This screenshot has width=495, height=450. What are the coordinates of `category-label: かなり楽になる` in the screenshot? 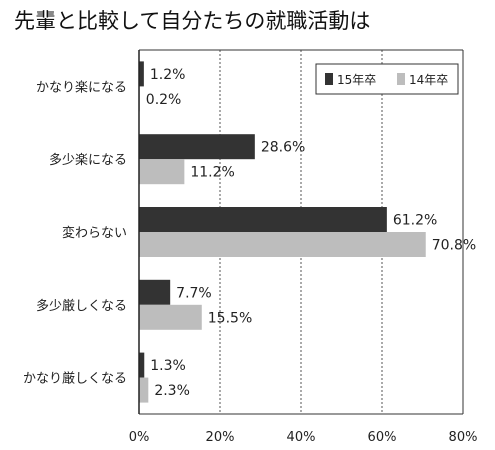 It's located at (81, 87).